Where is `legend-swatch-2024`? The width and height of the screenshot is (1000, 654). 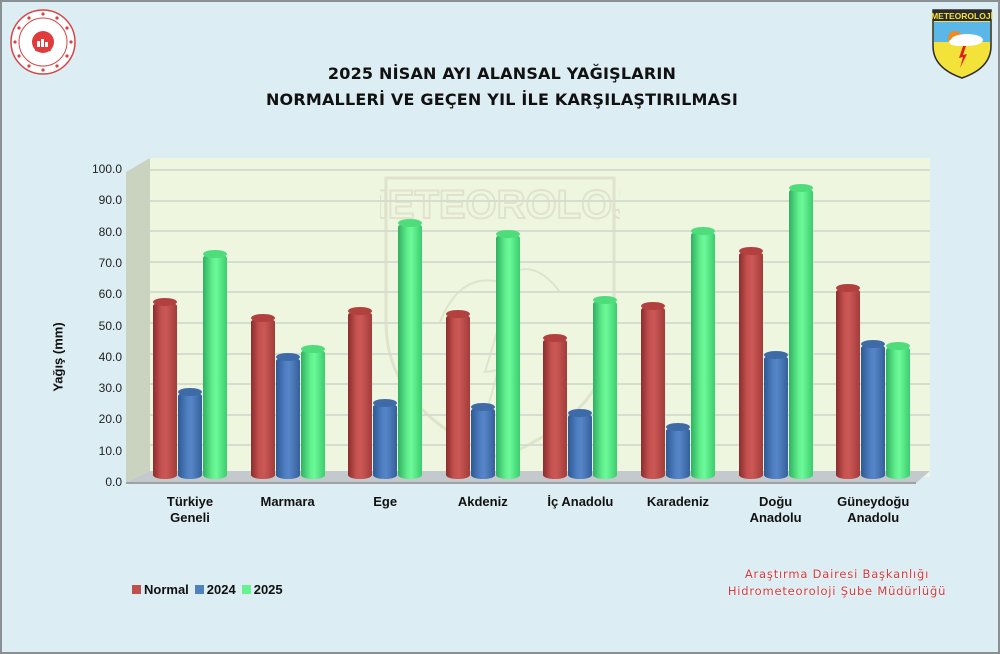
legend-swatch-2024 is located at coordinates (199, 589).